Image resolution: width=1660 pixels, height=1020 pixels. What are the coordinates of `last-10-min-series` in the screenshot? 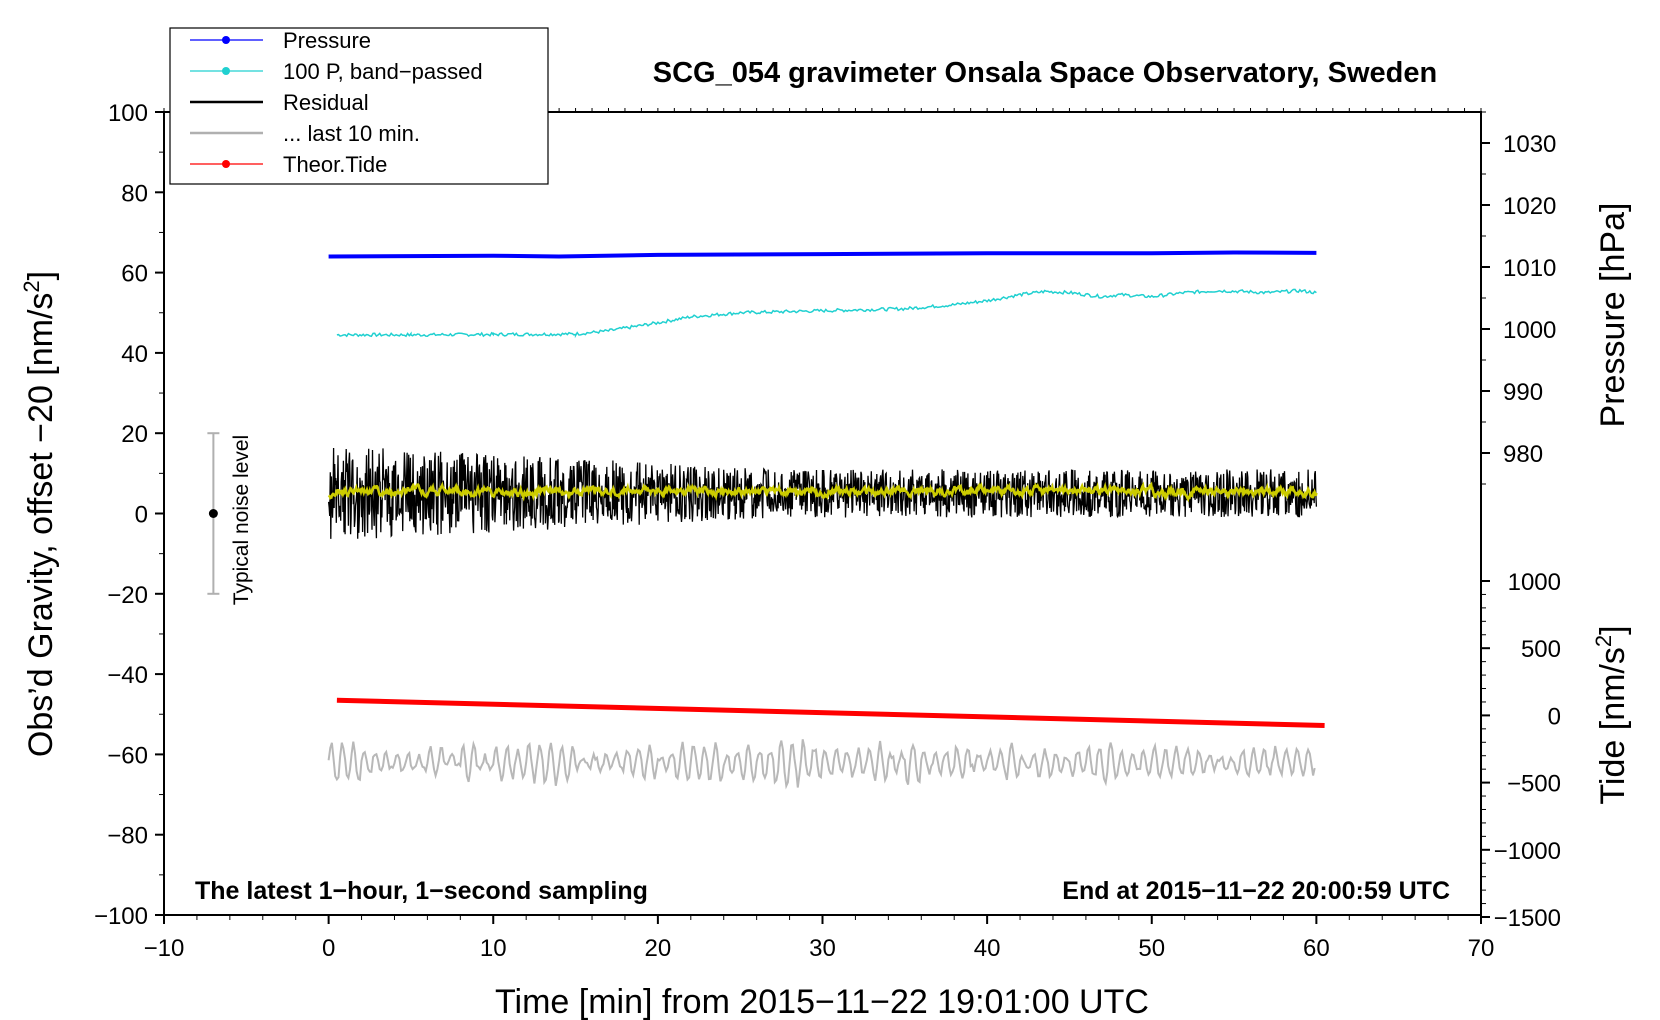 It's located at (821, 764).